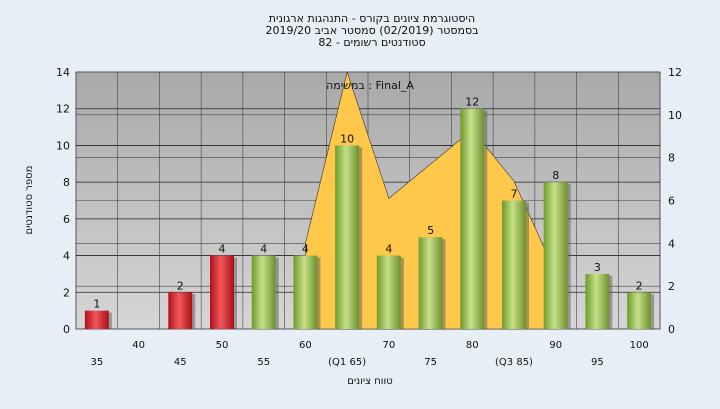 Image resolution: width=720 pixels, height=409 pixels. I want to click on x-tick-label: 35, so click(96, 362).